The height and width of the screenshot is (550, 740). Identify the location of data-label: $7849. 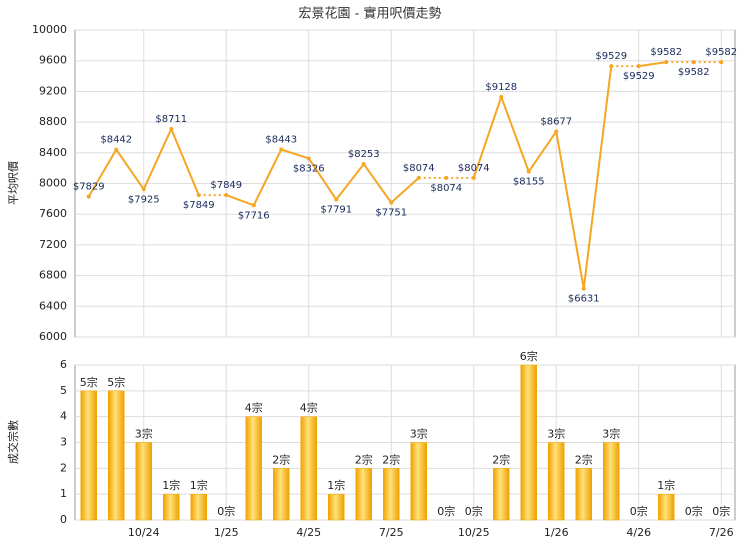
(199, 205).